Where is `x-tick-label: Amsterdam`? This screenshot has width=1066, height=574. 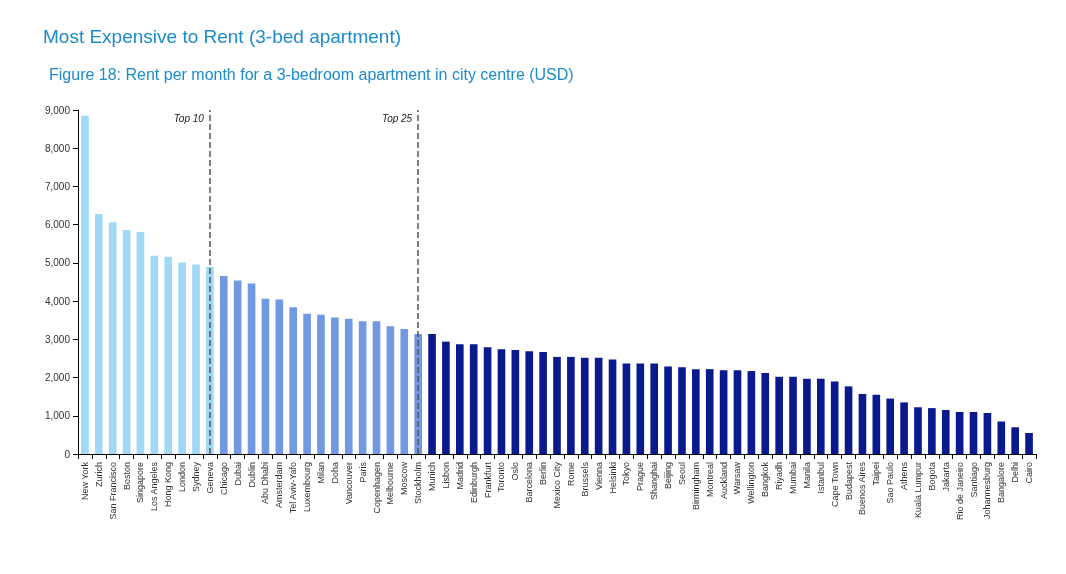 x-tick-label: Amsterdam is located at coordinates (279, 485).